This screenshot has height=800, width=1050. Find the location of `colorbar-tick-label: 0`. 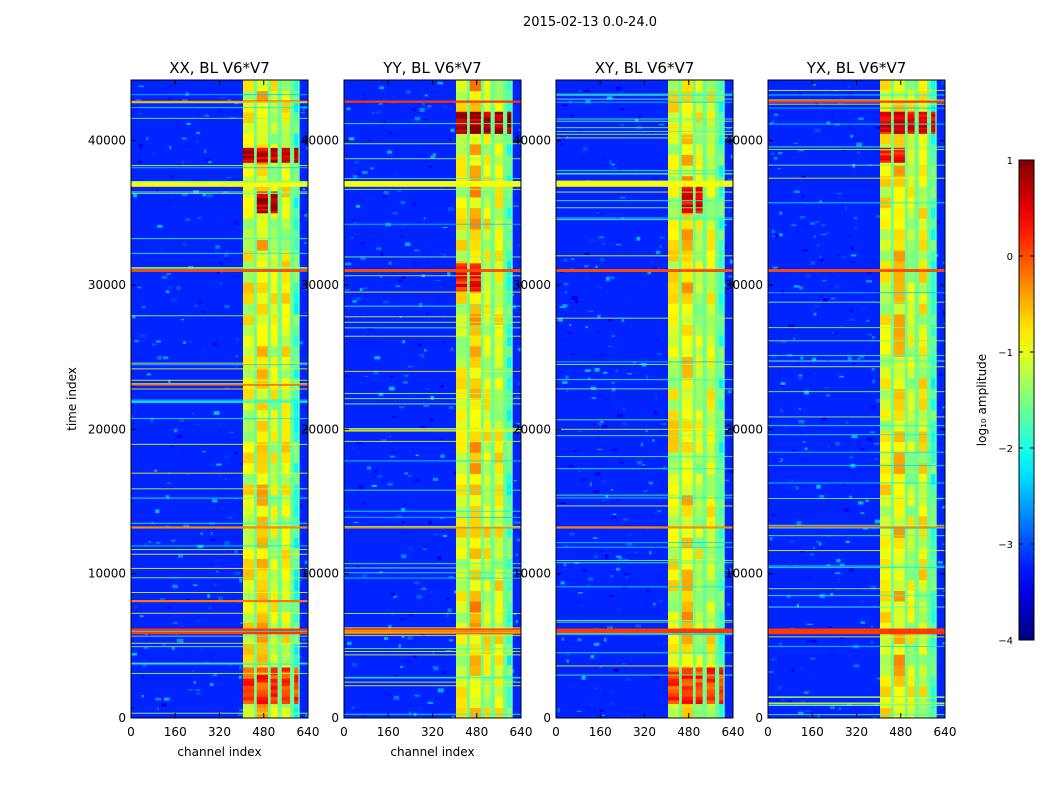

colorbar-tick-label: 0 is located at coordinates (1010, 257).